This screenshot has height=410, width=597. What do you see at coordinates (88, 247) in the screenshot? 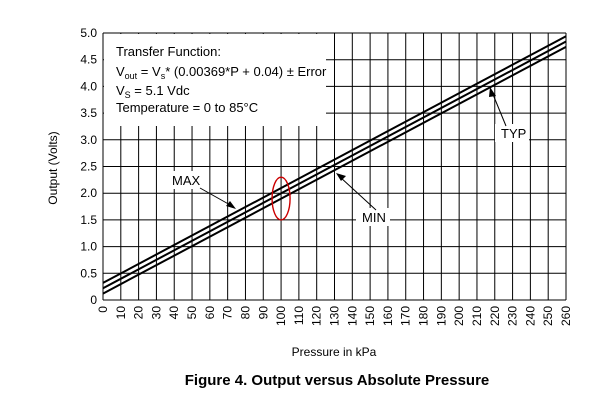
I see `y-tick-label: 1.0` at bounding box center [88, 247].